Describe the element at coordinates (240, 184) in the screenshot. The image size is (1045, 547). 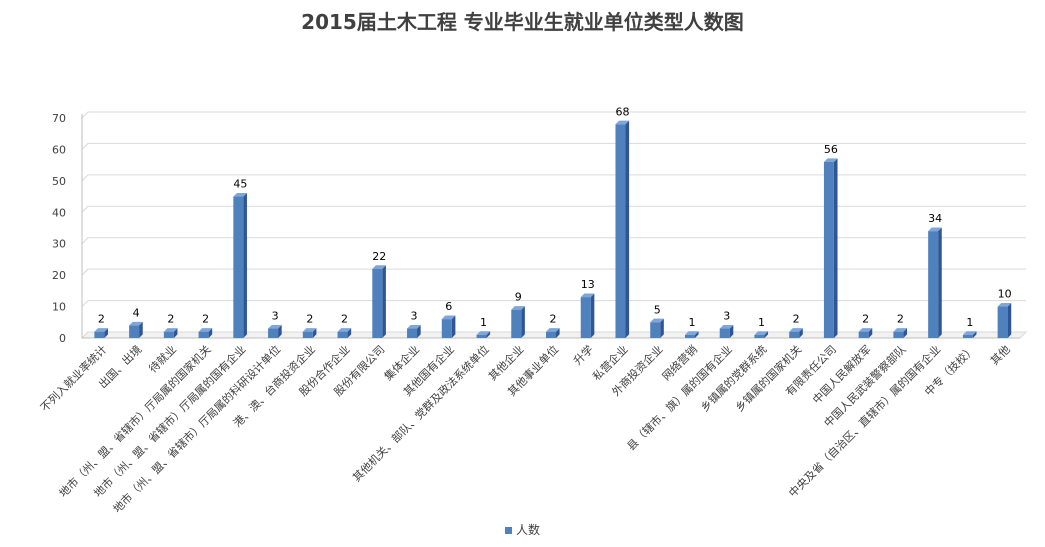
I see `data-label: 45` at that location.